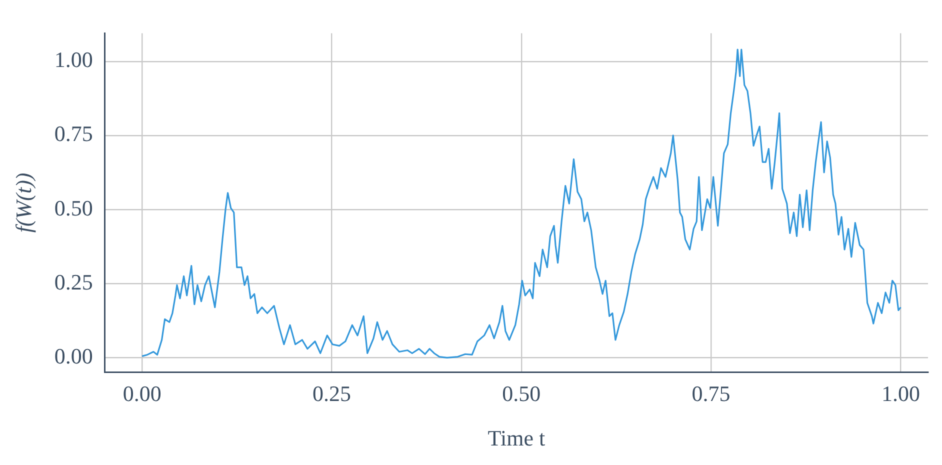  I want to click on y-tick-label: 0.00, so click(73, 355).